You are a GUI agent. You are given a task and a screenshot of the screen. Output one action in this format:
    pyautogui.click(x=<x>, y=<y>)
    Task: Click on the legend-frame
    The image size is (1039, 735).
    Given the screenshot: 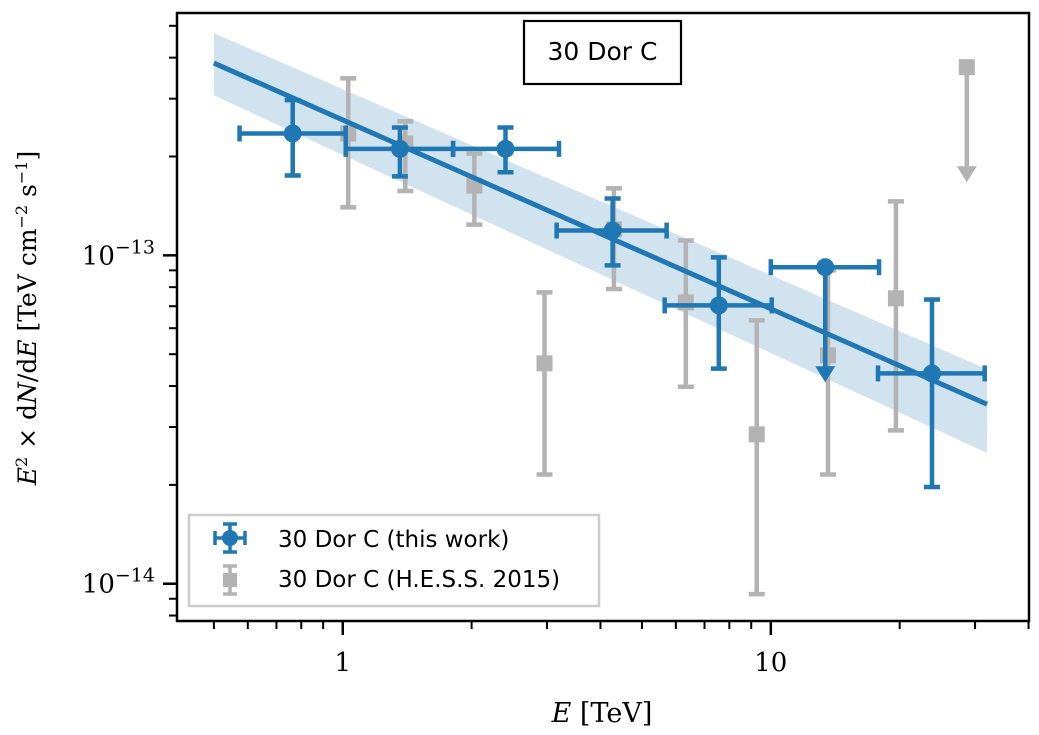 What is the action you would take?
    pyautogui.click(x=394, y=560)
    